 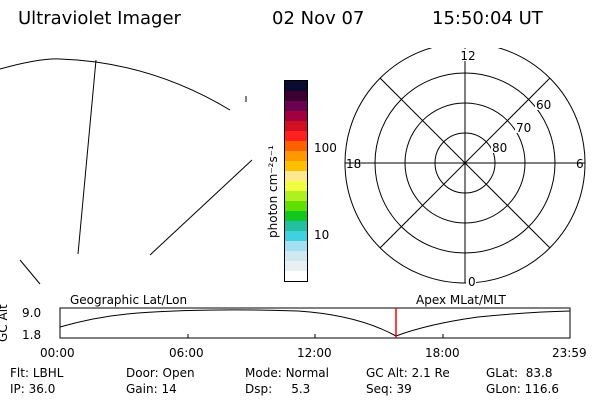 I want to click on gc-alt-axis-title: GC Alt, so click(x=5, y=323).